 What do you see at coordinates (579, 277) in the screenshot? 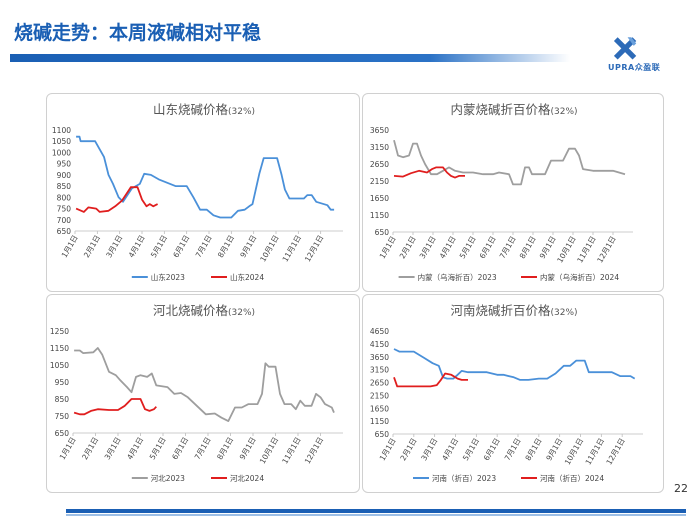
I see `legend-label: 内蒙（乌海折百）2024` at bounding box center [579, 277].